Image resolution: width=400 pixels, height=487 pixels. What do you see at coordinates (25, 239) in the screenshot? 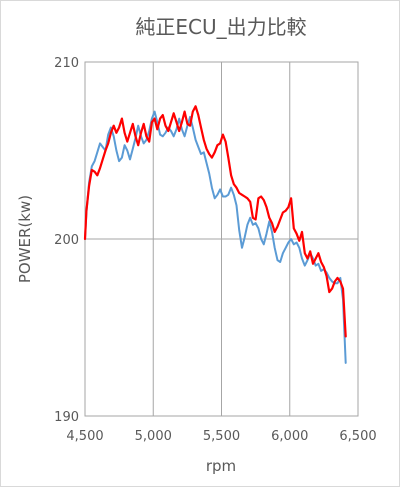
I see `y-axis-title: POWER(kw)` at bounding box center [25, 239].